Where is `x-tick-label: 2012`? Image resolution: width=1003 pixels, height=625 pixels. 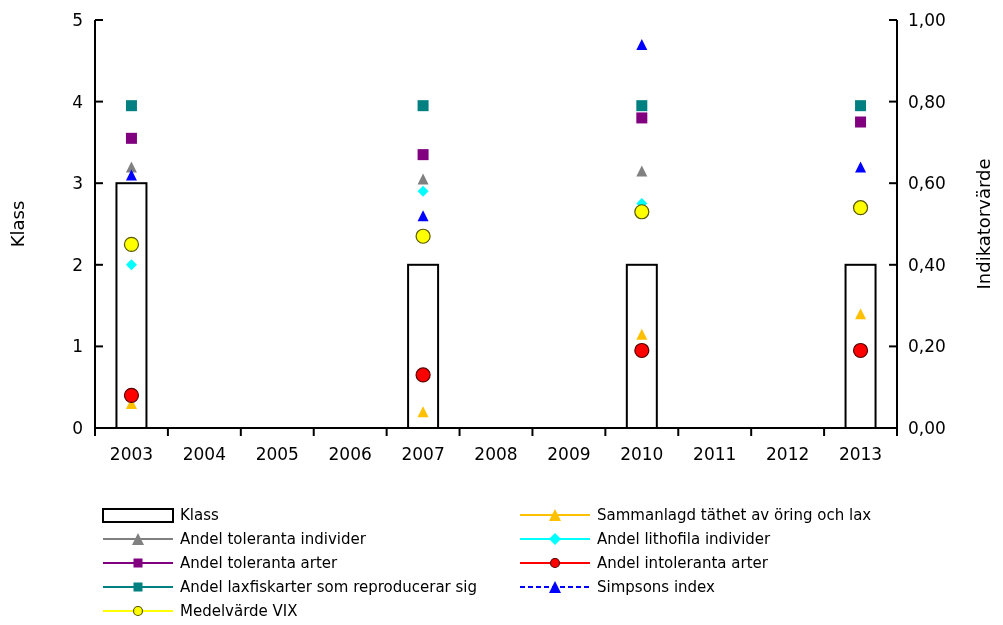 x-tick-label: 2012 is located at coordinates (788, 454).